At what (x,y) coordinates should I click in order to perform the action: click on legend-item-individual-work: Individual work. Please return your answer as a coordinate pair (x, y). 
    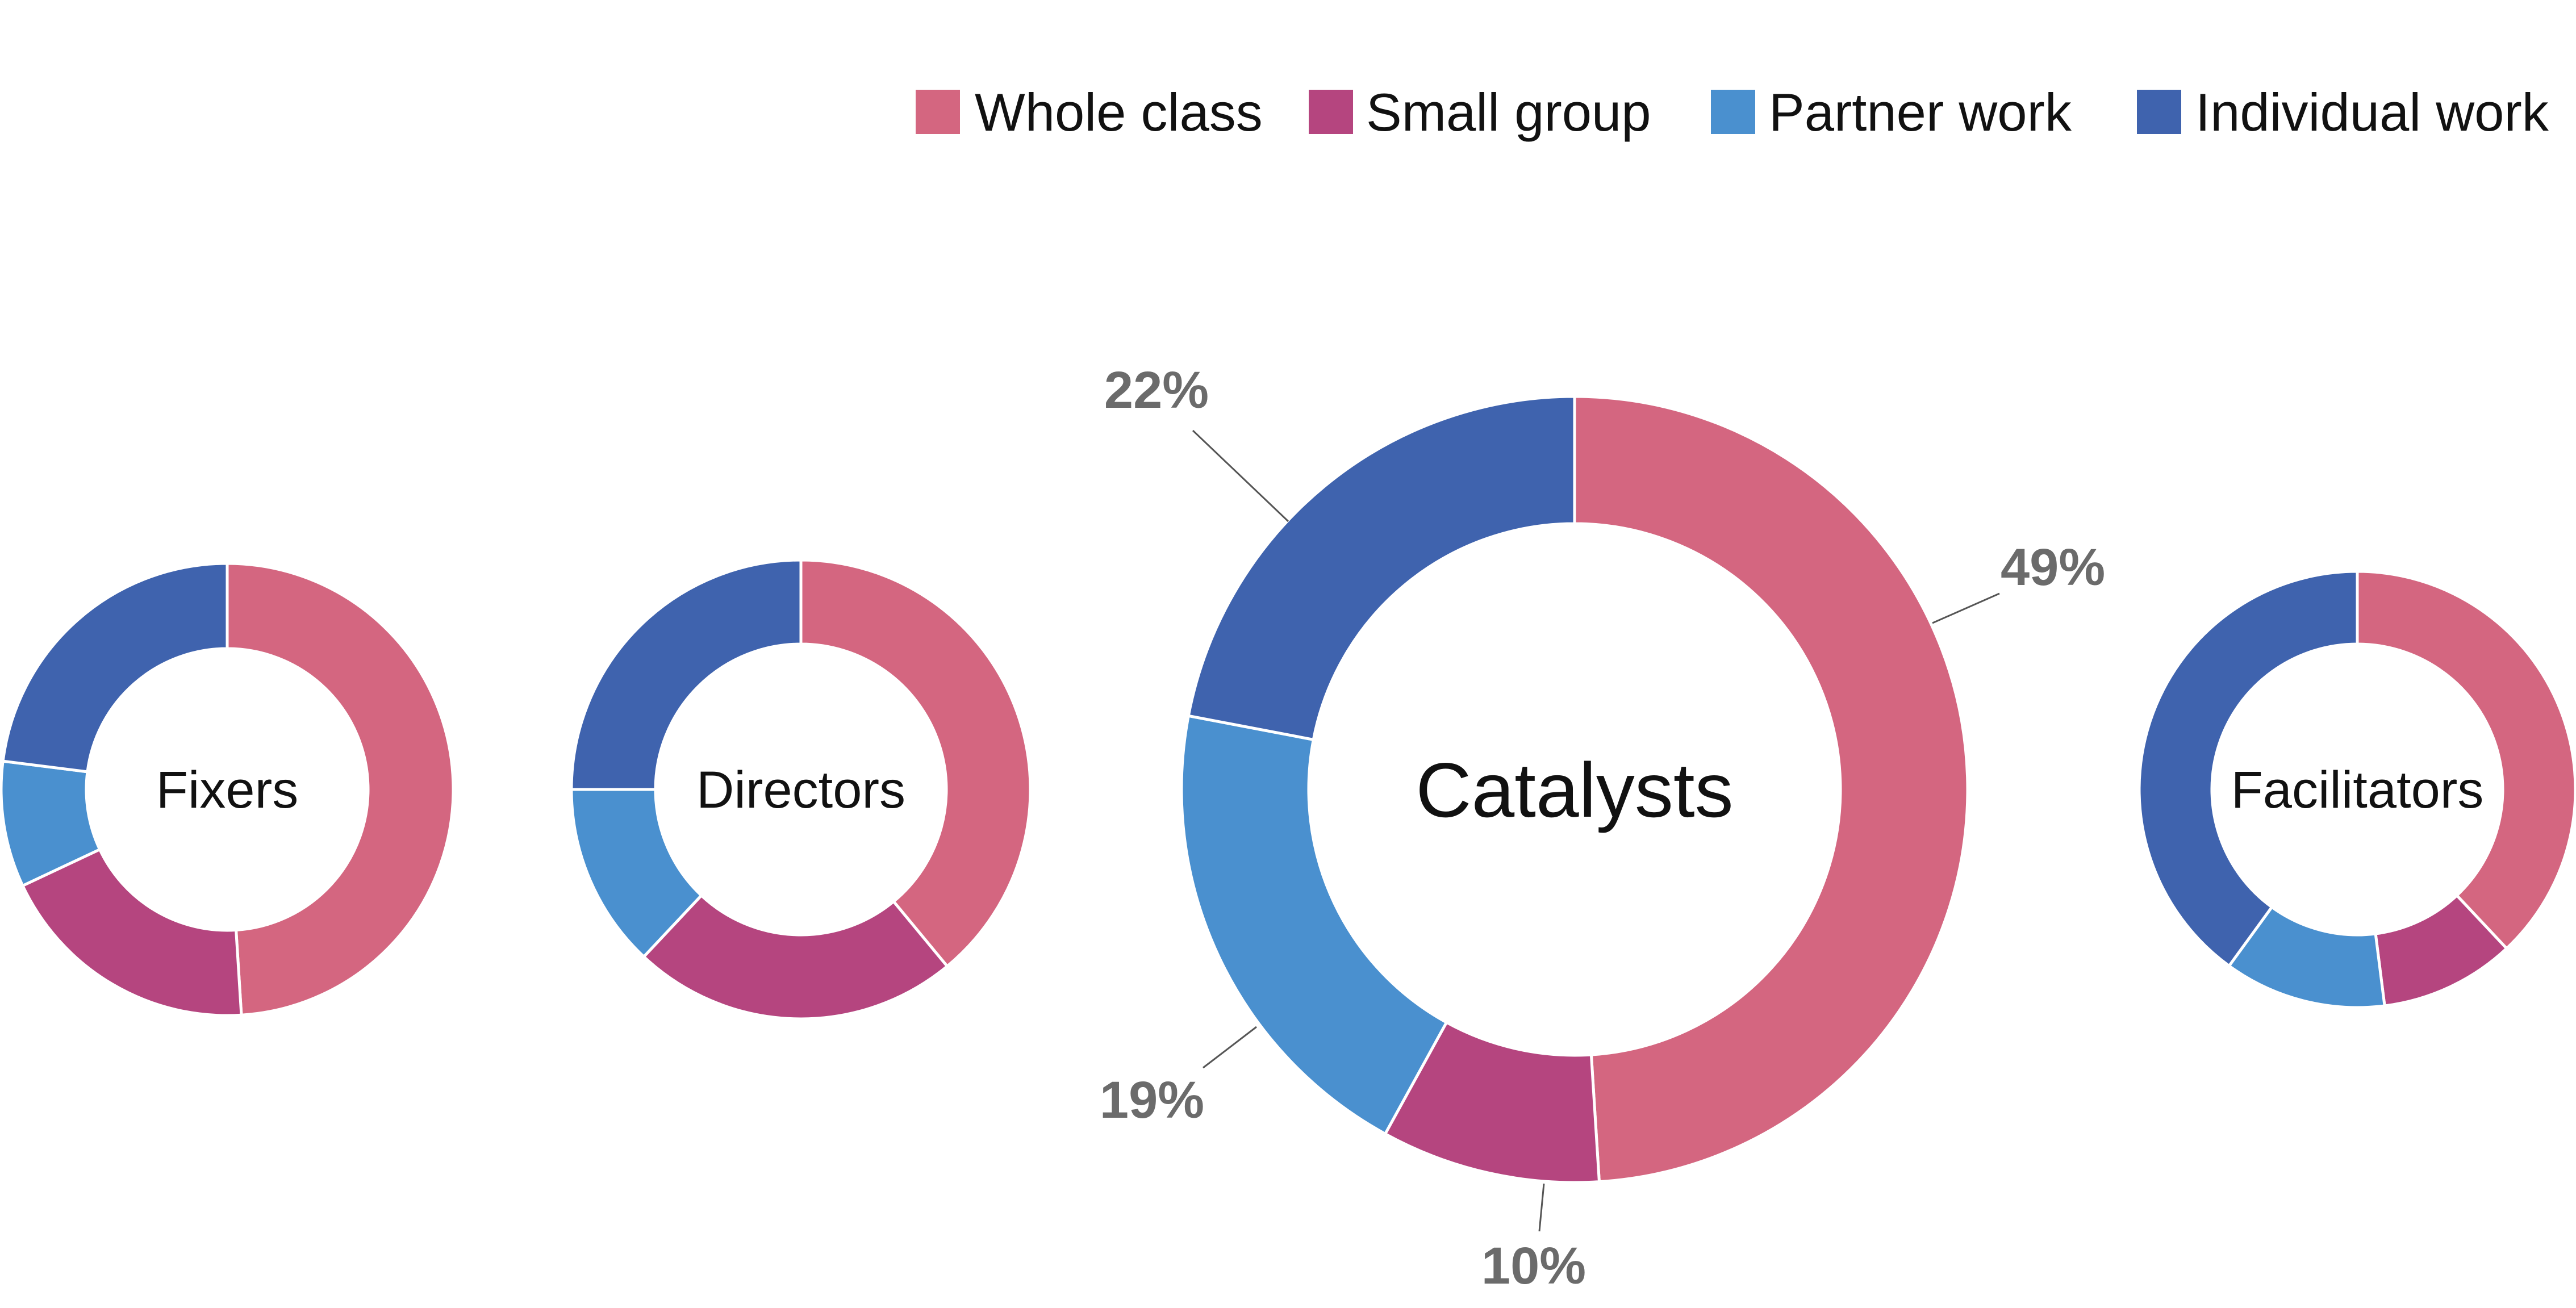
    Looking at the image, I should click on (2343, 112).